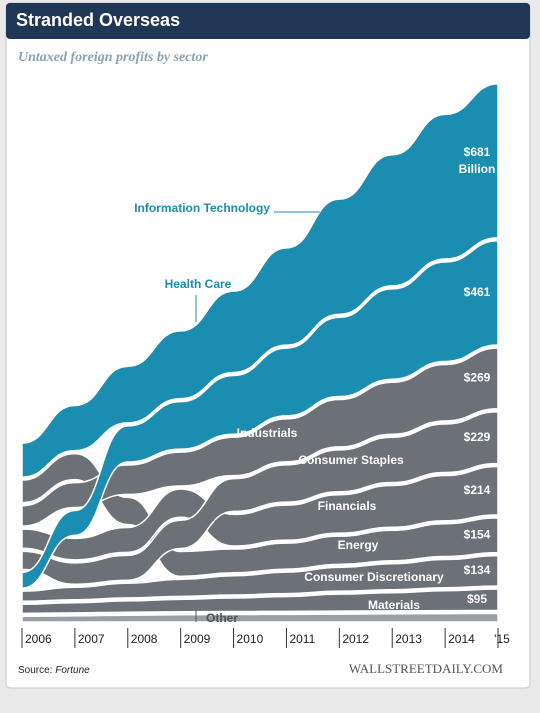 The width and height of the screenshot is (540, 713). I want to click on value-label: $154, so click(477, 534).